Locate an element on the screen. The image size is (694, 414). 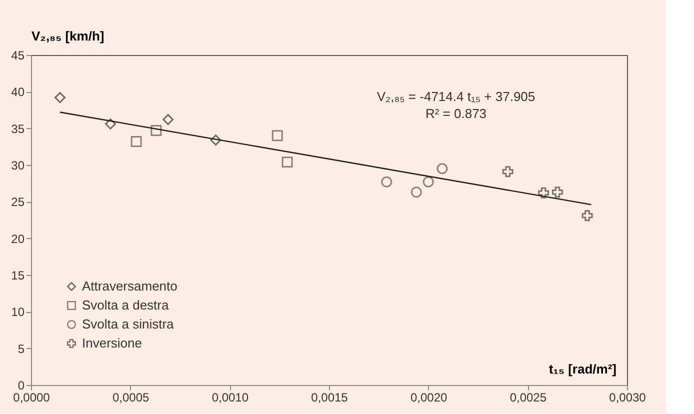
x-tick-label: 0,0005 is located at coordinates (131, 397).